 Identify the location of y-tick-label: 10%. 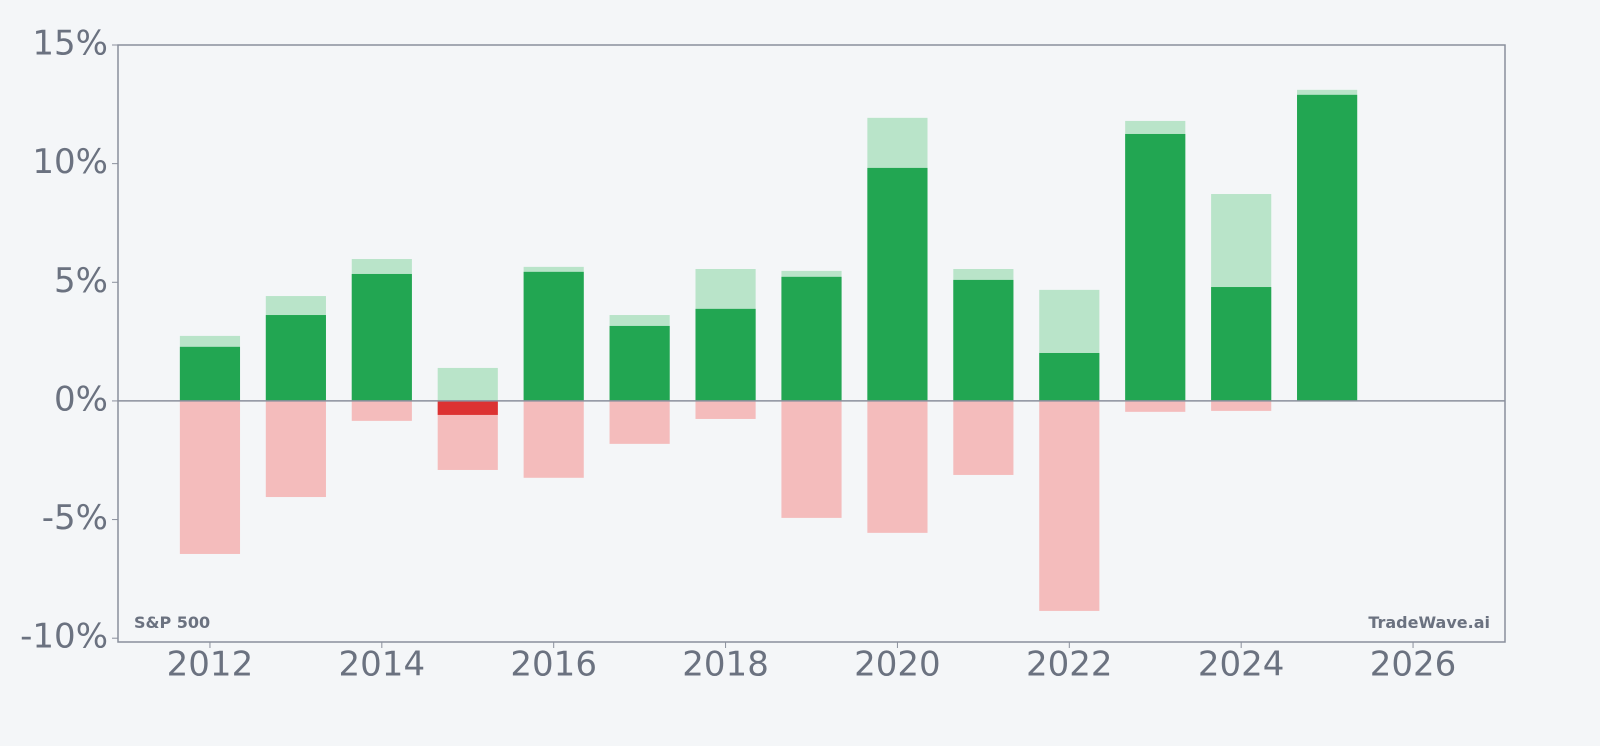
(70, 162).